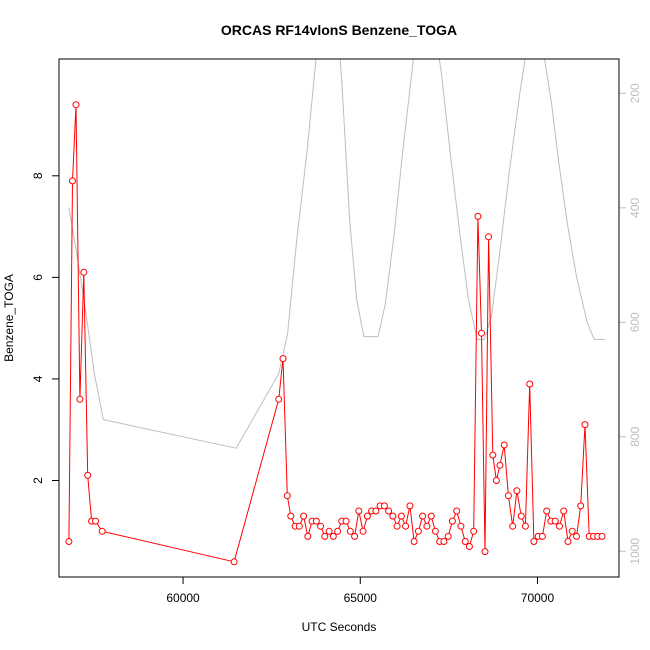  What do you see at coordinates (9, 318) in the screenshot?
I see `y-axis-label: Benzene_TOGA` at bounding box center [9, 318].